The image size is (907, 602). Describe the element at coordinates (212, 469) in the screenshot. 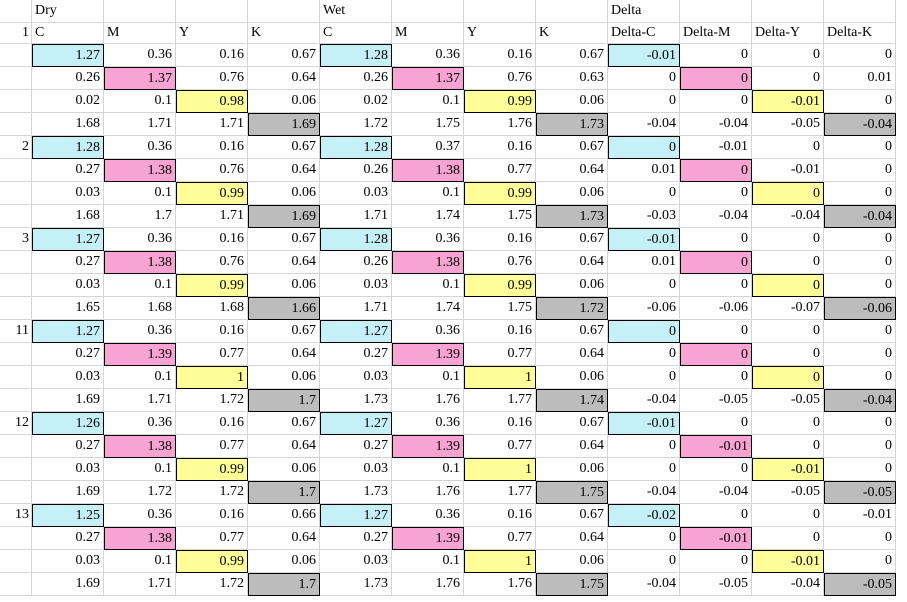

I see `data-cell: 0.99` at that location.